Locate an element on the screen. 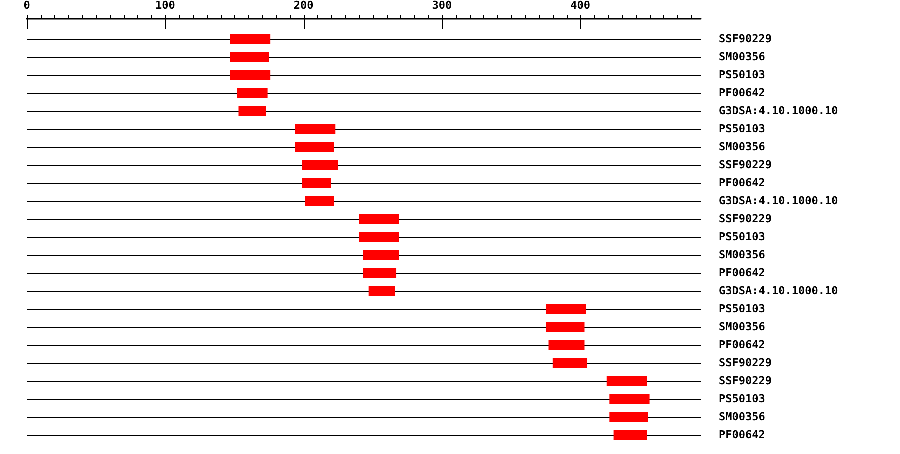  x-tick-label: 400 is located at coordinates (580, 6).